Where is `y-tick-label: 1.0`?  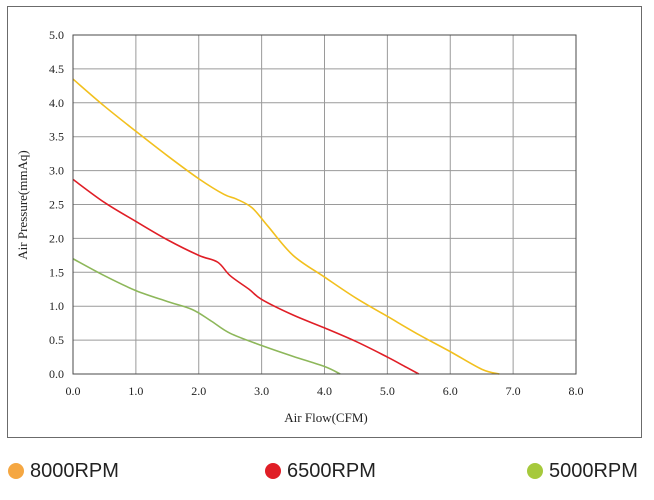
y-tick-label: 1.0 is located at coordinates (56, 306).